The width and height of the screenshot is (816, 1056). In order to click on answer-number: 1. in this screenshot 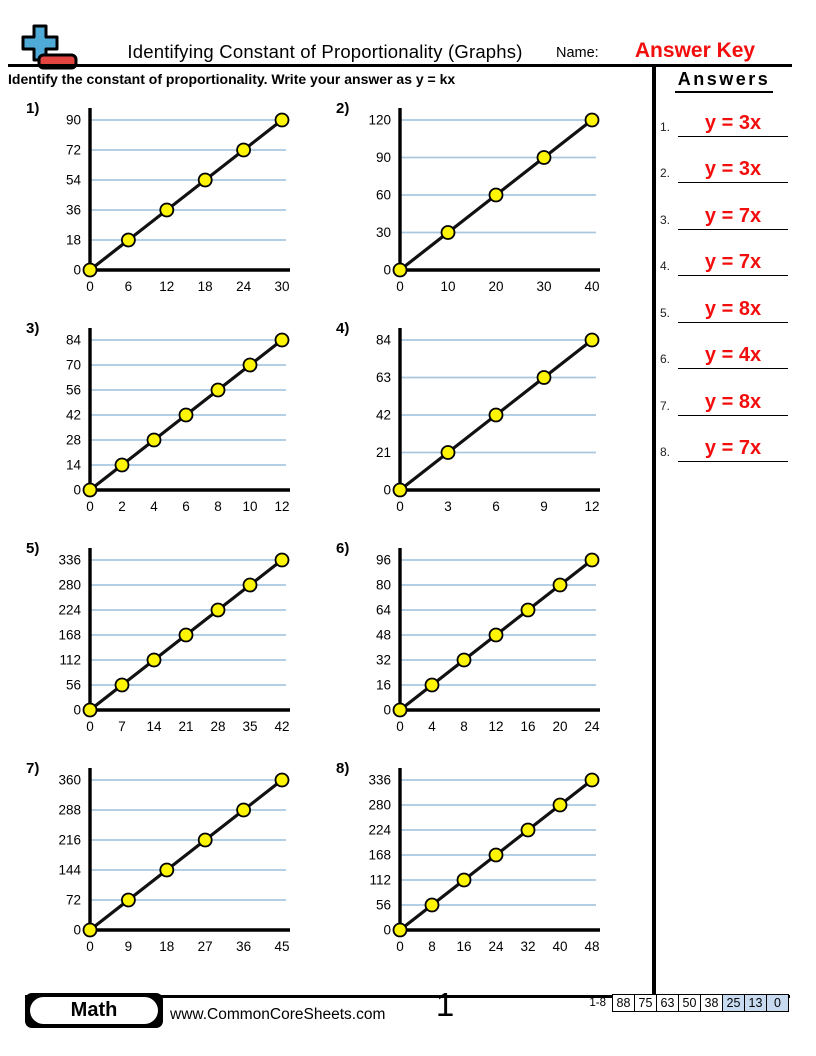, I will do `click(665, 126)`.